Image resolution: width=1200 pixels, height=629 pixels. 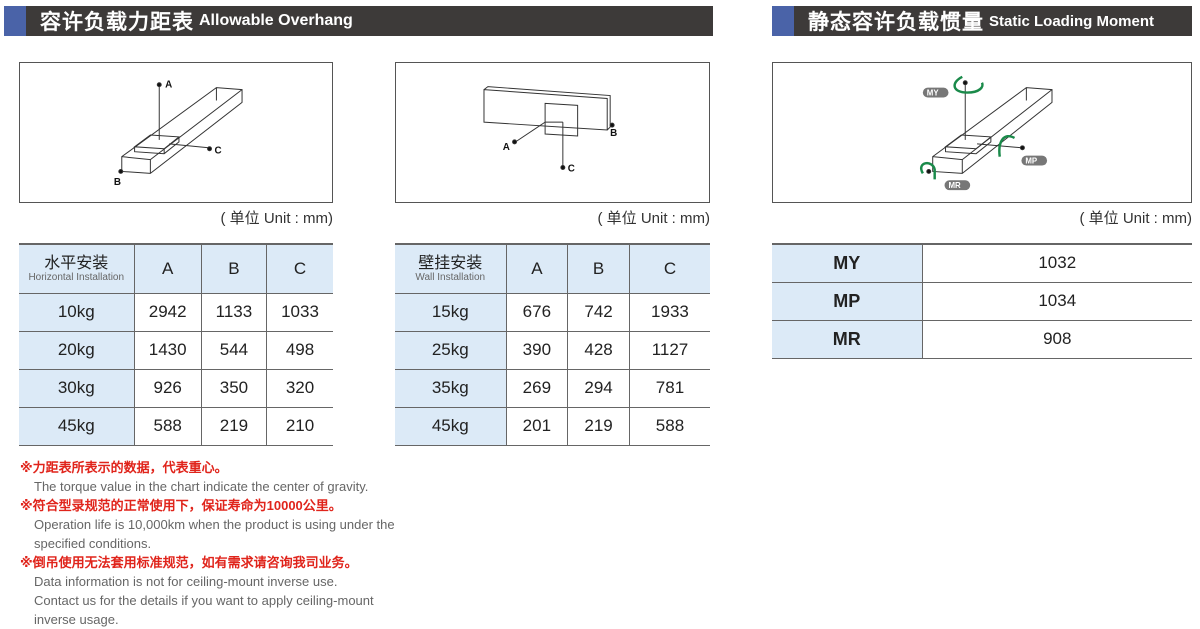 What do you see at coordinates (167, 388) in the screenshot?
I see `cell: 926` at bounding box center [167, 388].